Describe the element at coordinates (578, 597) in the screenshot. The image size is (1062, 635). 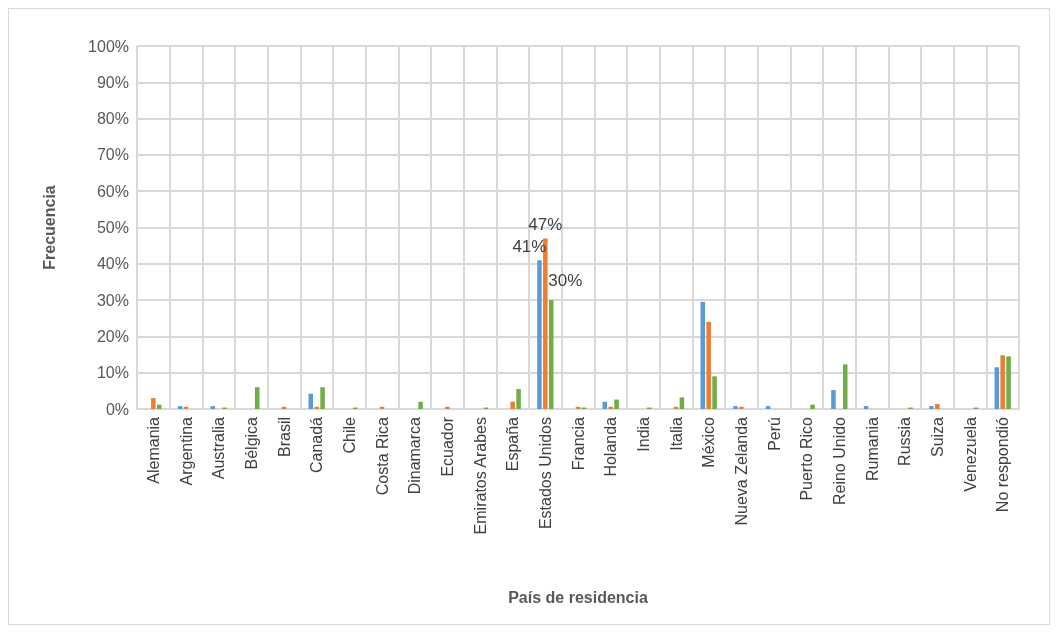
I see `x-axis-title: País de residencia` at that location.